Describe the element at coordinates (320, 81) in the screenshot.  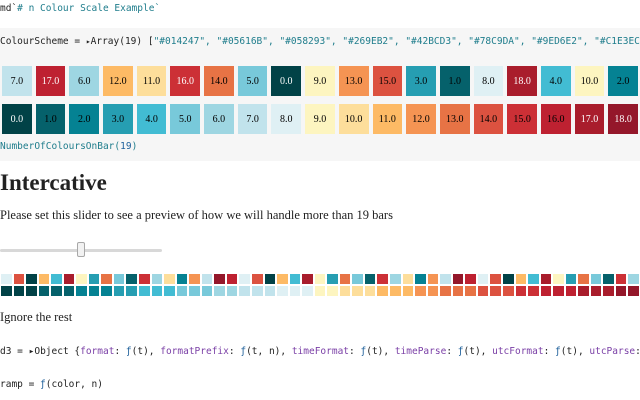
I see `colour-cell: 9.0` at that location.